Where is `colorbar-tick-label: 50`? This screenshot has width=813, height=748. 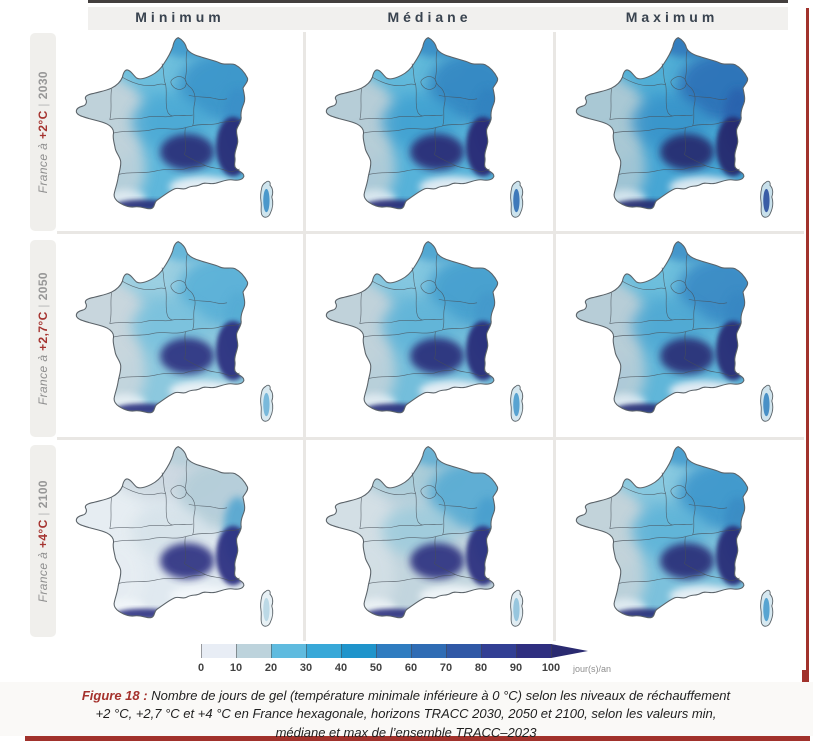 colorbar-tick-label: 50 is located at coordinates (376, 668).